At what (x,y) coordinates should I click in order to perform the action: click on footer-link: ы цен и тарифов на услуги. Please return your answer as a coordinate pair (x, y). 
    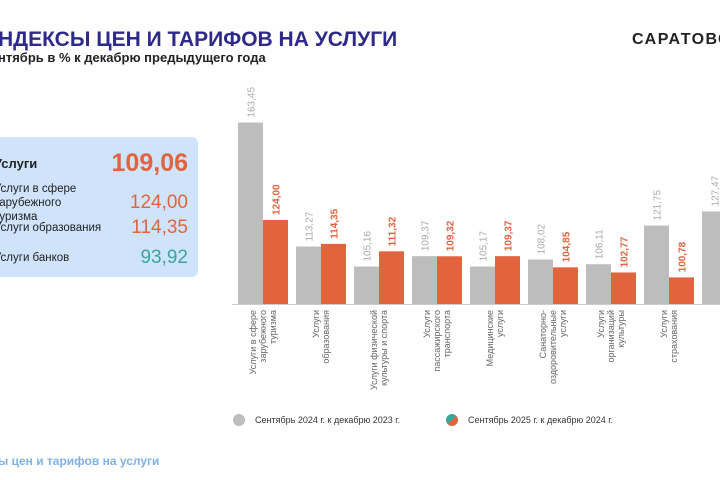
    Looking at the image, I should click on (80, 461).